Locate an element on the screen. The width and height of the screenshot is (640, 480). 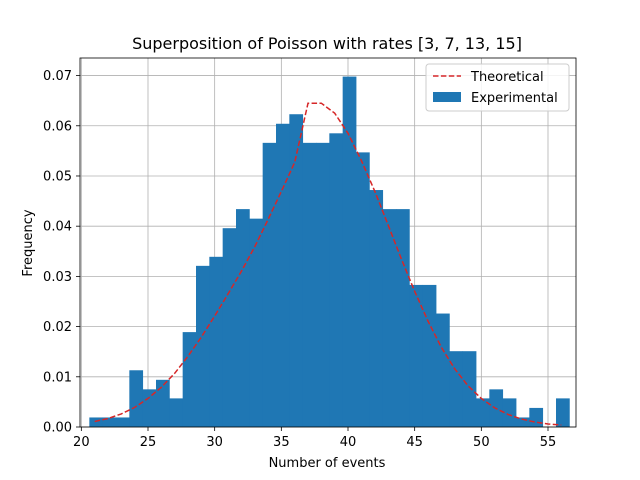
x-axis-label: Number of events is located at coordinates (327, 463).